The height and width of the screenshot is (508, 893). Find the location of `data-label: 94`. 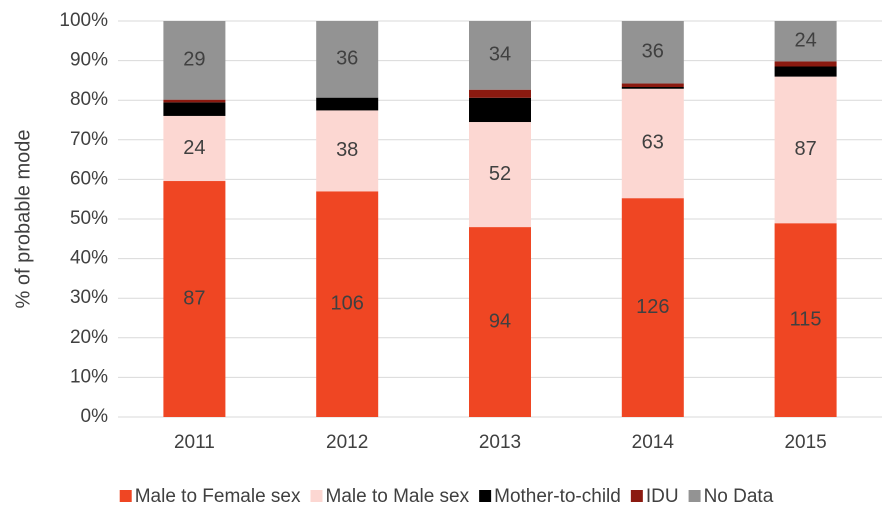

data-label: 94 is located at coordinates (500, 321).